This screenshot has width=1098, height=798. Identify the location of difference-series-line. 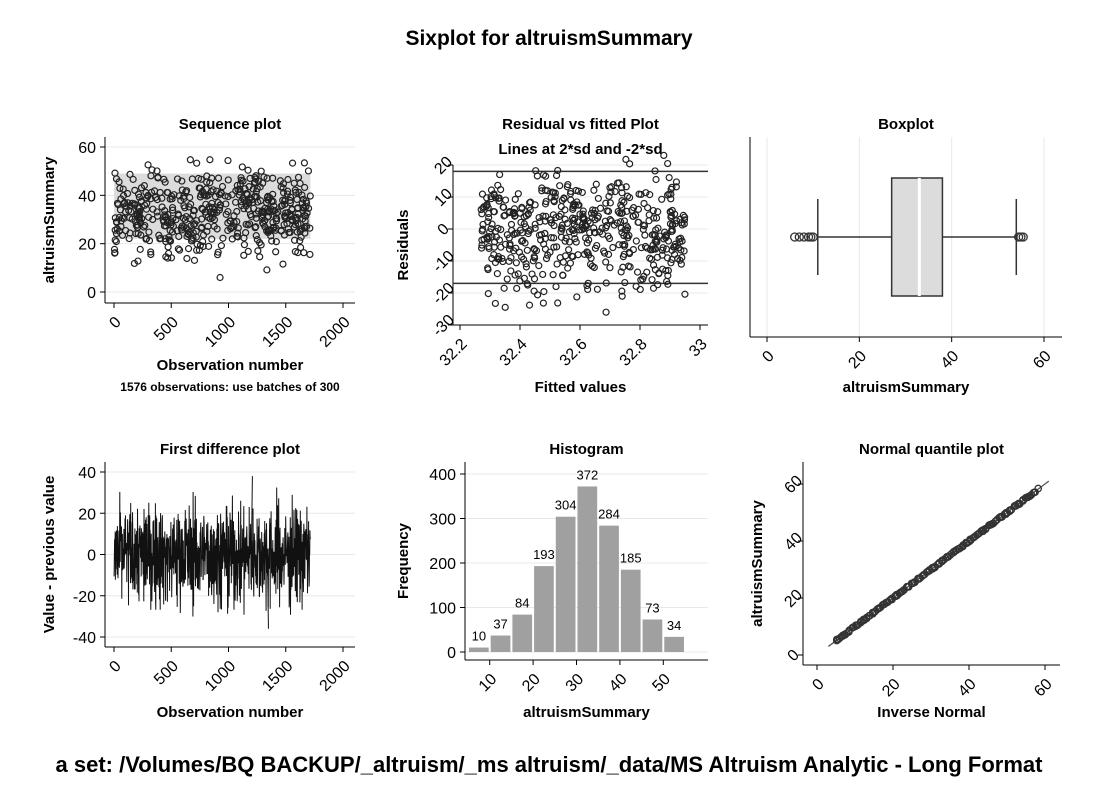
(212, 552).